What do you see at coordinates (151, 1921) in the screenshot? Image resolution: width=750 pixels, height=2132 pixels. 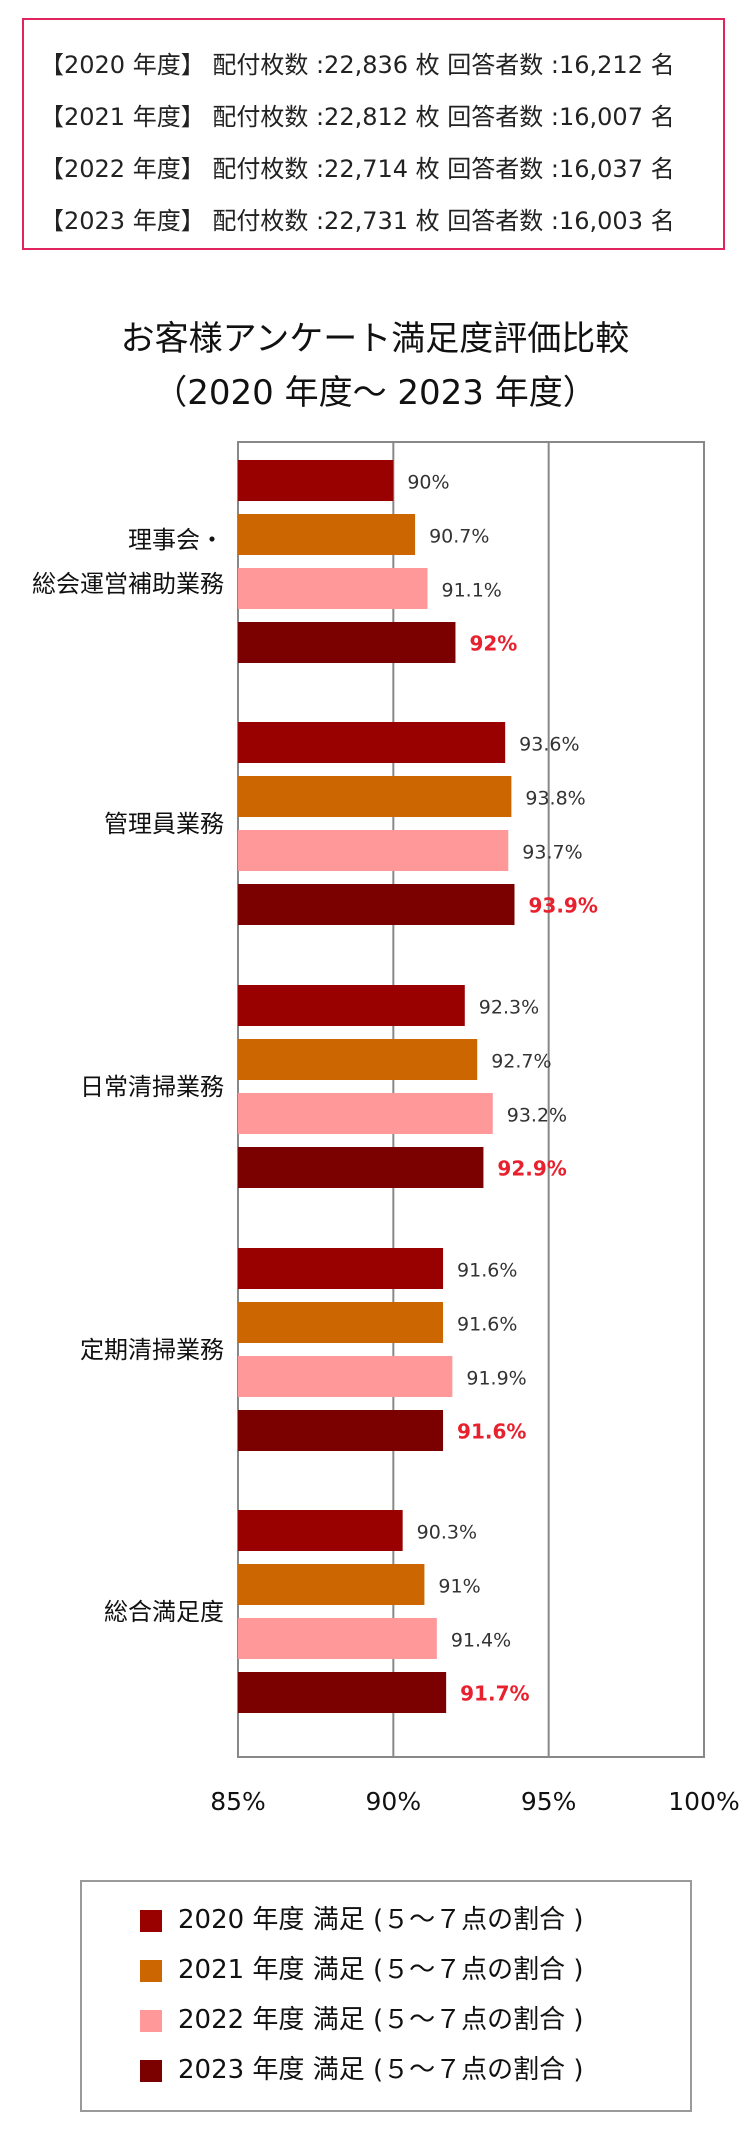 I see `legend-swatch-2020` at bounding box center [151, 1921].